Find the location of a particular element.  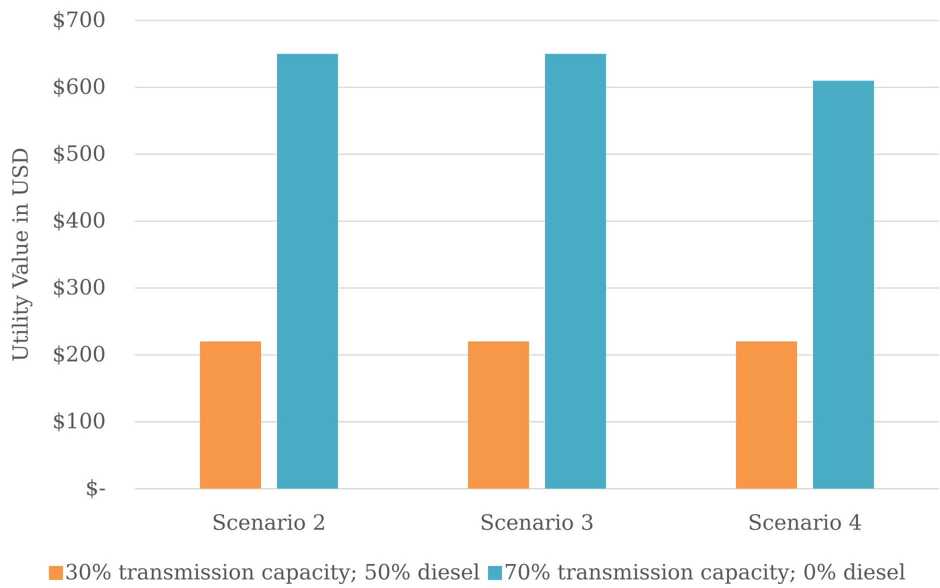

y-axis-title: Utility Value in USD is located at coordinates (22, 254).